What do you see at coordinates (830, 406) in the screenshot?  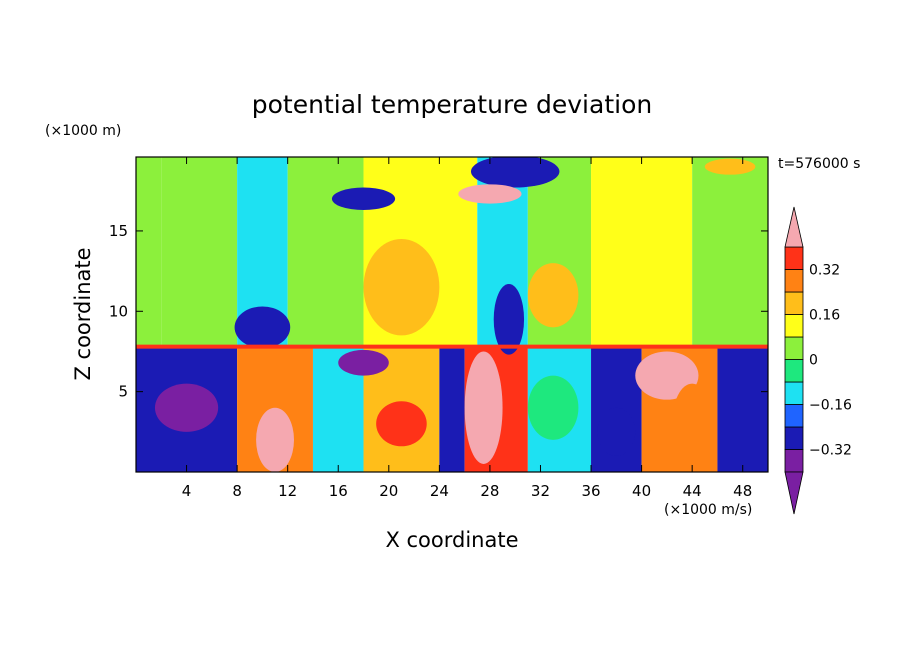 I see `colorbar-tick-label: −0.16` at bounding box center [830, 406].